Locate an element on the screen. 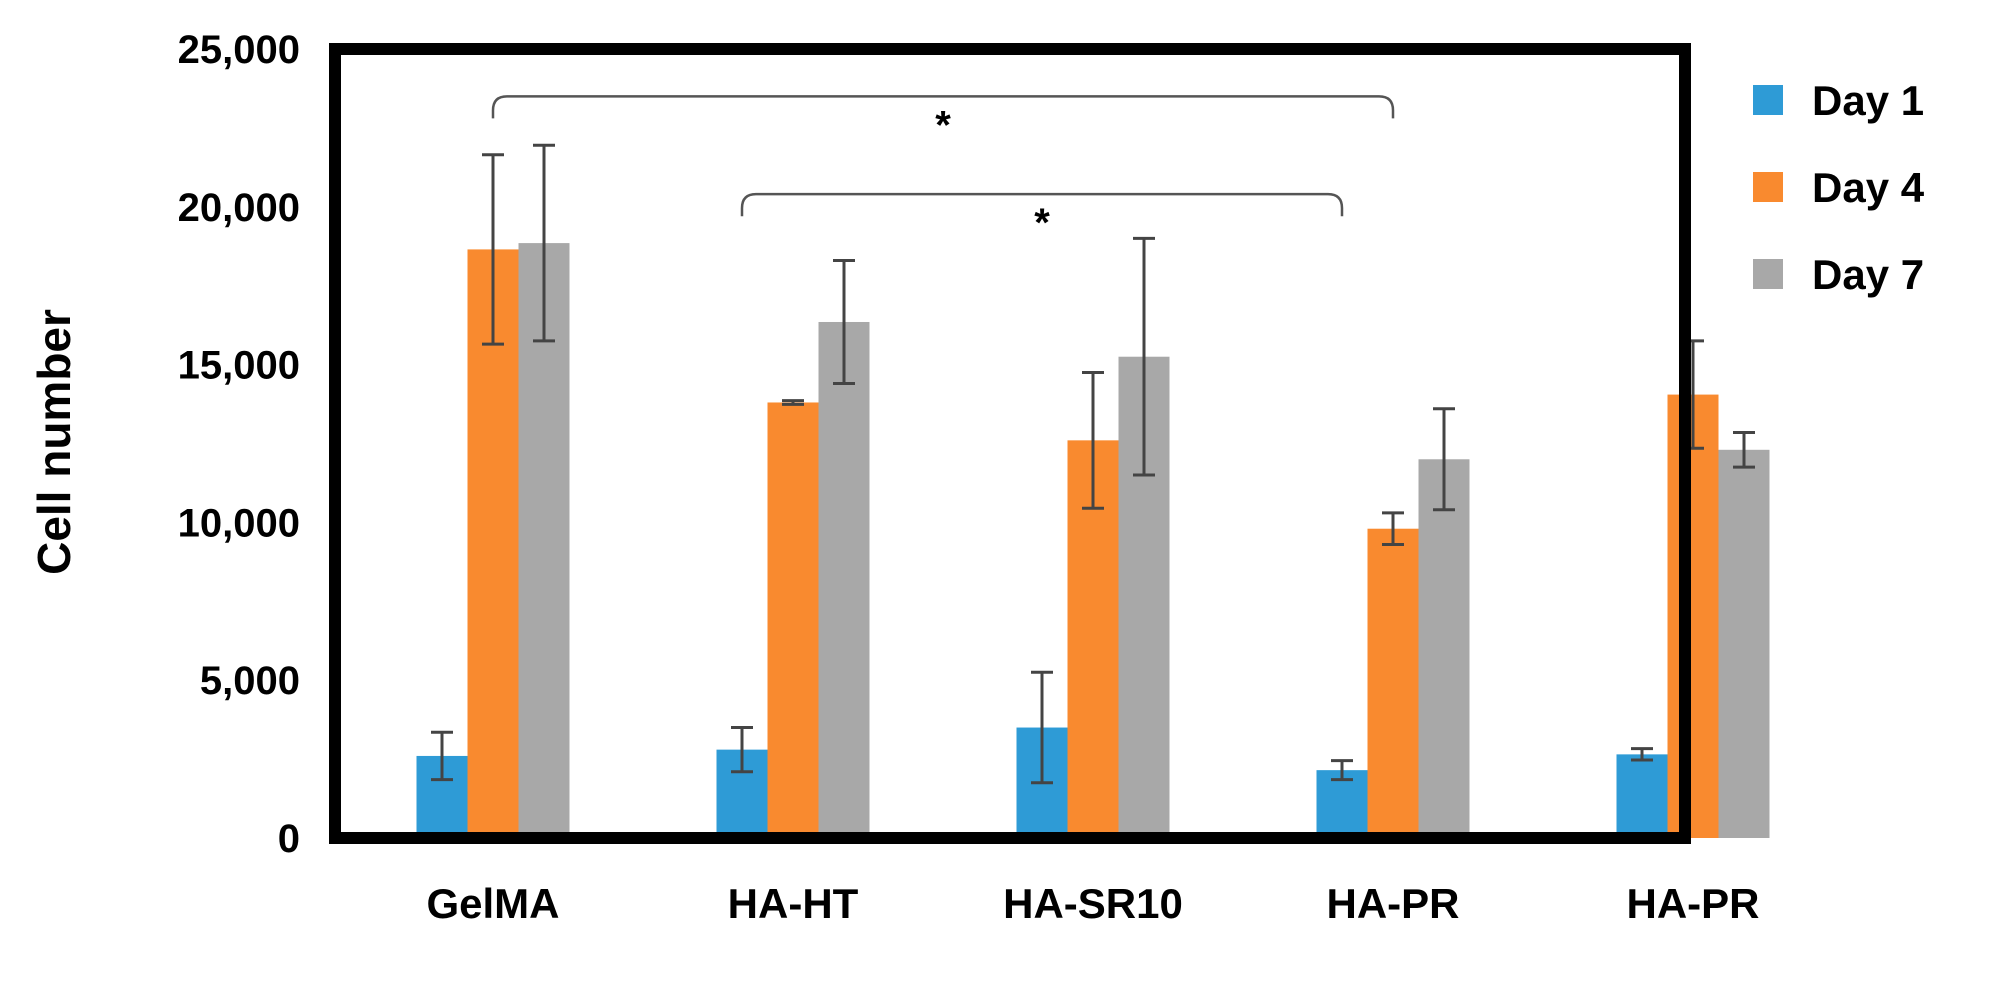  y-tick-label-1: 5,000 is located at coordinates (250, 681).